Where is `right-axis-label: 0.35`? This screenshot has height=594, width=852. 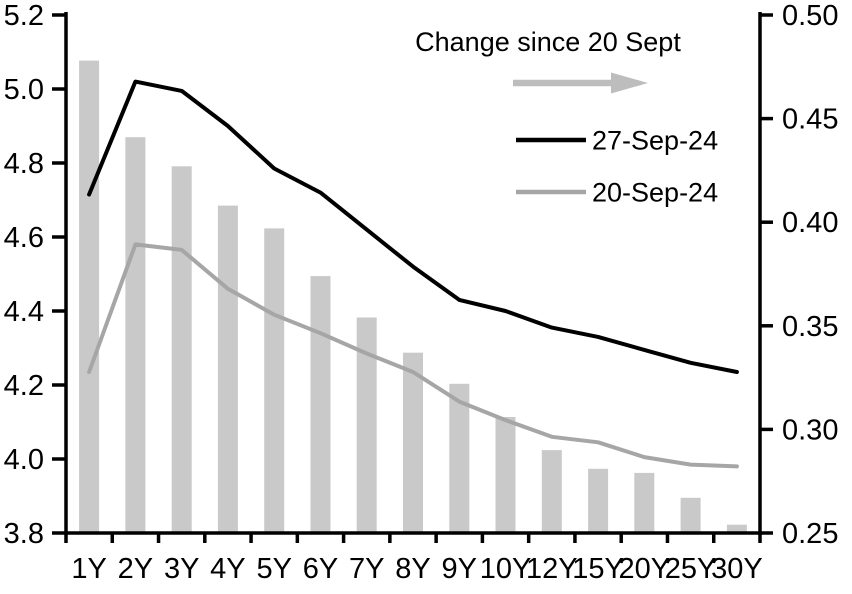
right-axis-label: 0.35 is located at coordinates (810, 327).